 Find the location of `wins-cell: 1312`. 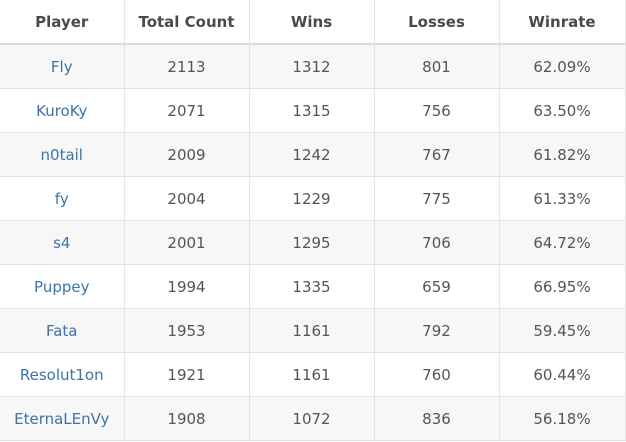

wins-cell: 1312 is located at coordinates (311, 66).